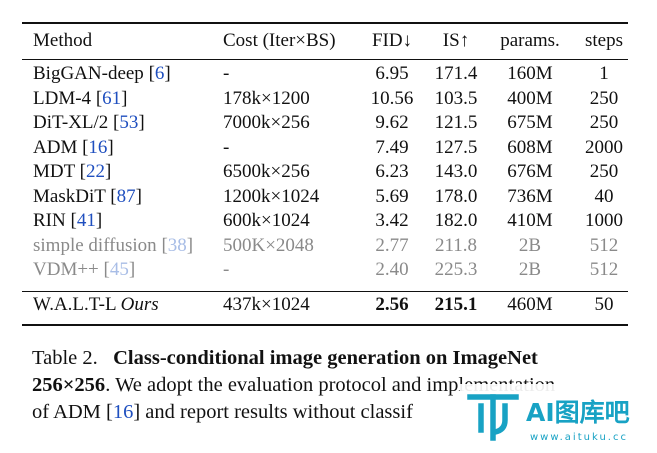  What do you see at coordinates (392, 269) in the screenshot?
I see `fid-cell: 2.40` at bounding box center [392, 269].